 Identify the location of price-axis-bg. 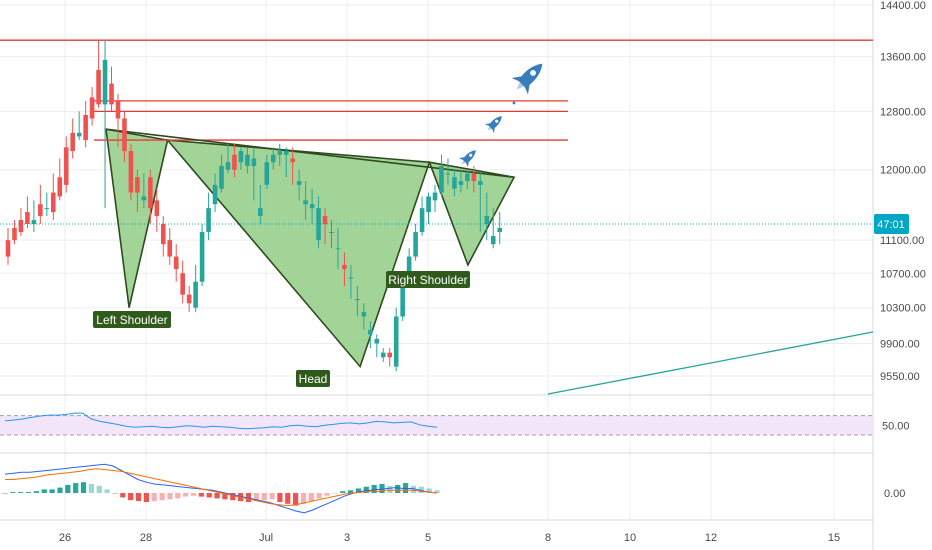
(903, 275).